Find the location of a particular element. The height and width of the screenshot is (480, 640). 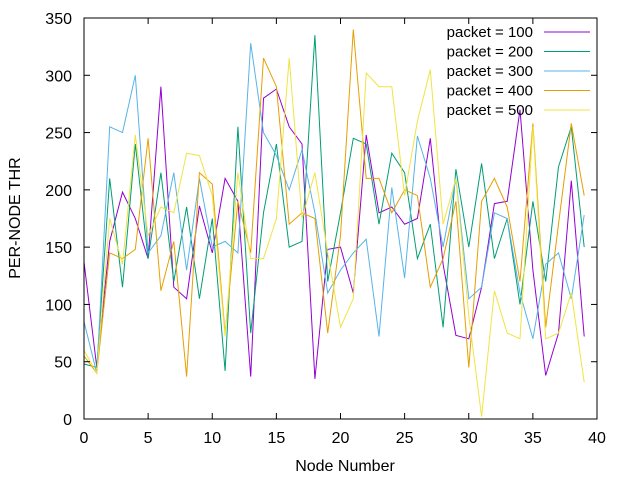

x-tick-label: 5 is located at coordinates (148, 438).